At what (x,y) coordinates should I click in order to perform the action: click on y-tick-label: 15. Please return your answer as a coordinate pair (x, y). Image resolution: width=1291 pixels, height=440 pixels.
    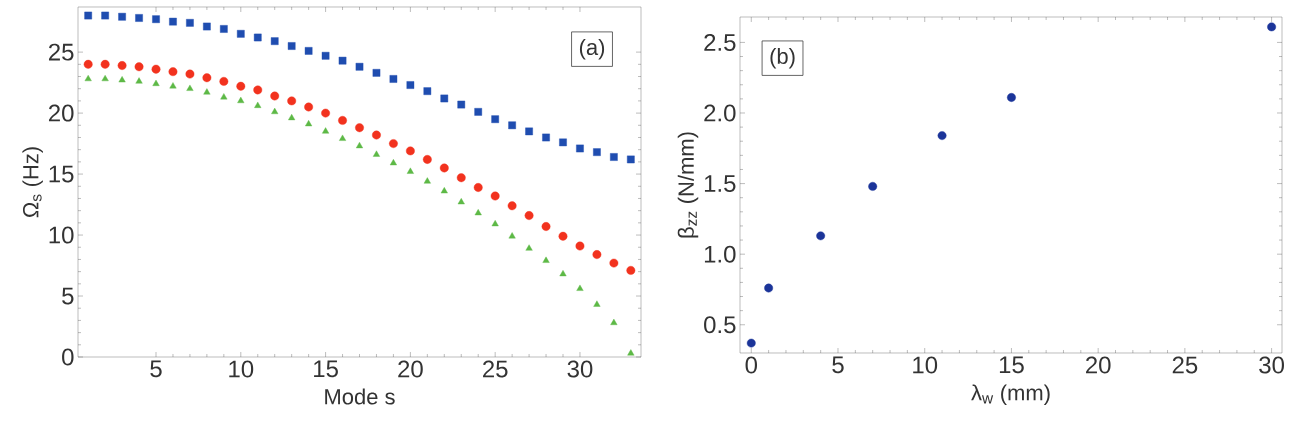
    Looking at the image, I should click on (61, 174).